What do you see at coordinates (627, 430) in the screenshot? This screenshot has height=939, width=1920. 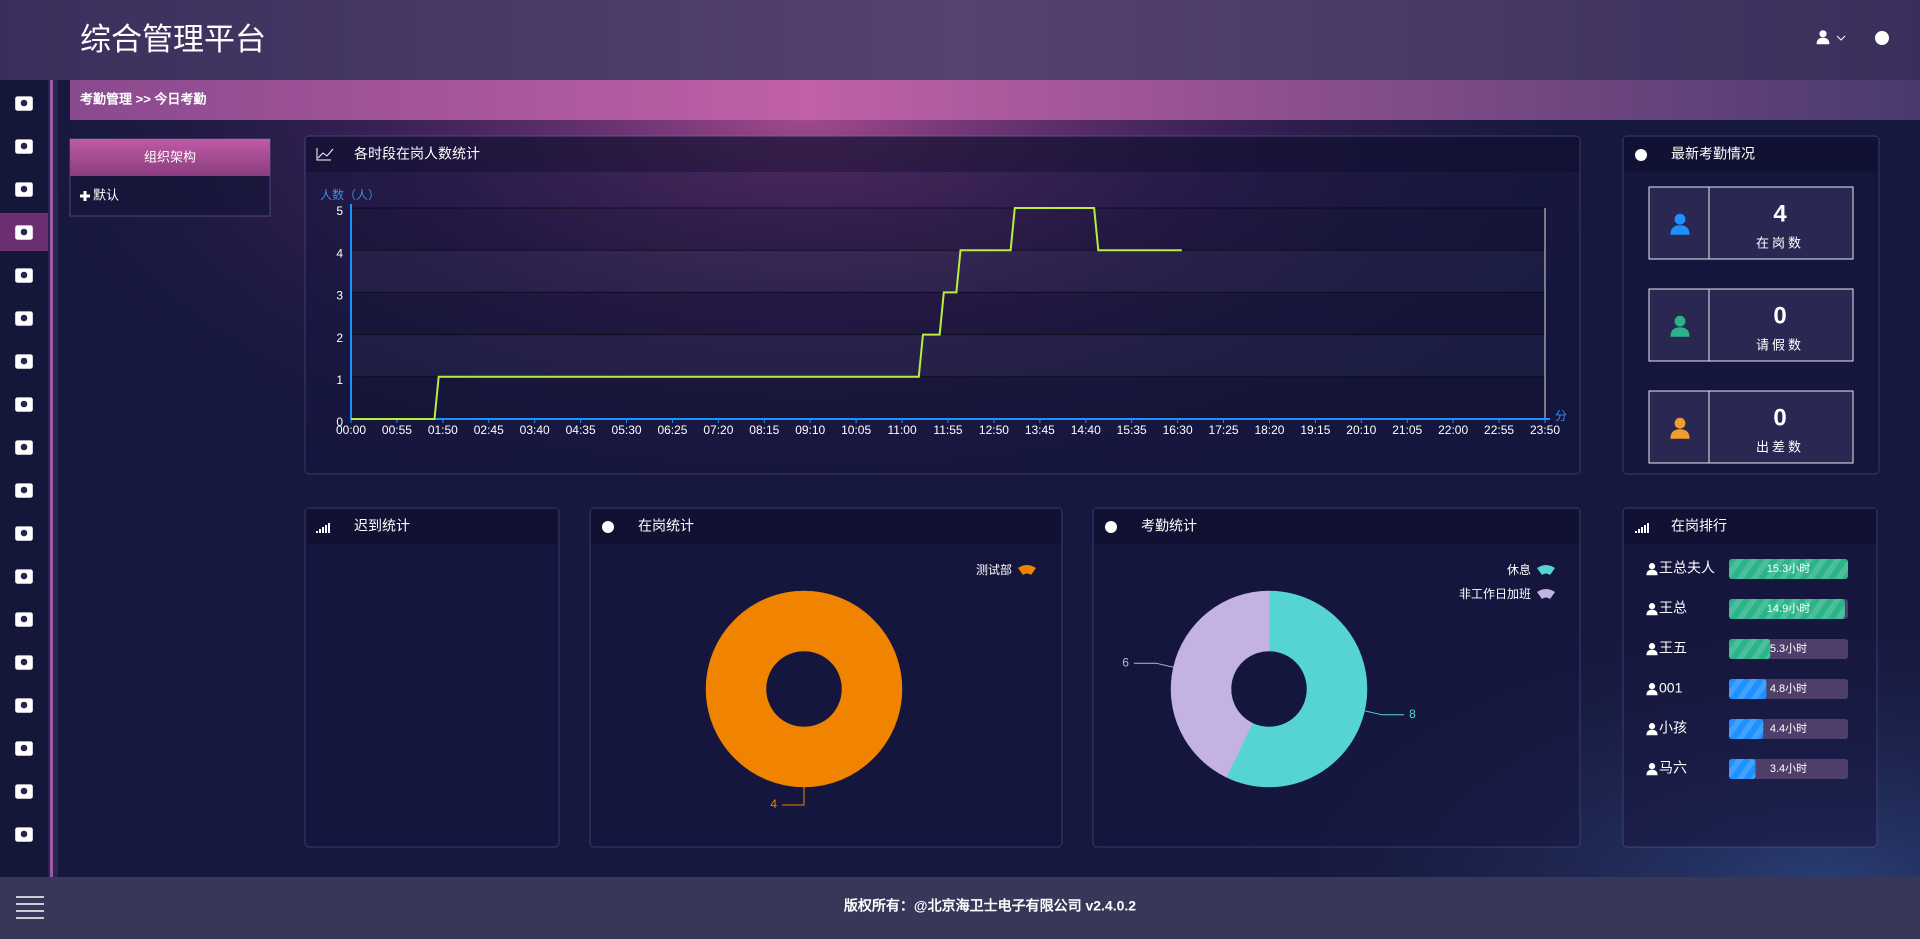 I see `x-tick-label: 05:30` at bounding box center [627, 430].